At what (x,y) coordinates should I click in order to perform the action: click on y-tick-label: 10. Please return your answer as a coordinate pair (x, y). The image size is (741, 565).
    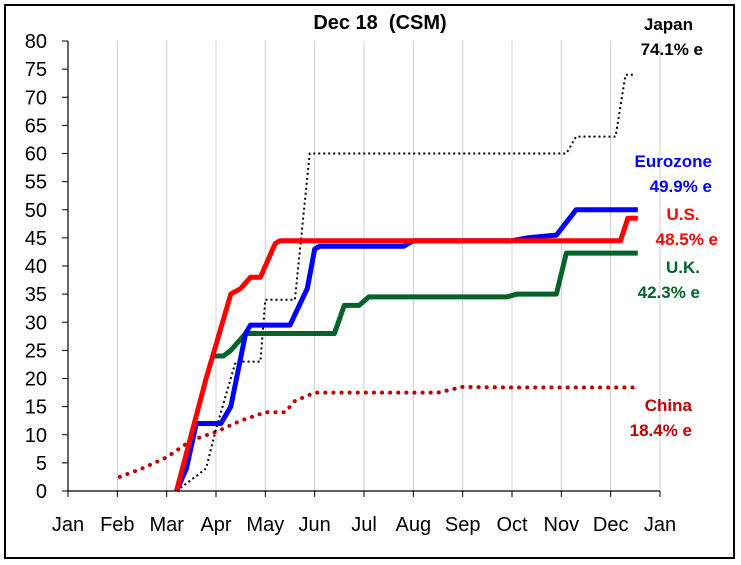
    Looking at the image, I should click on (36, 436).